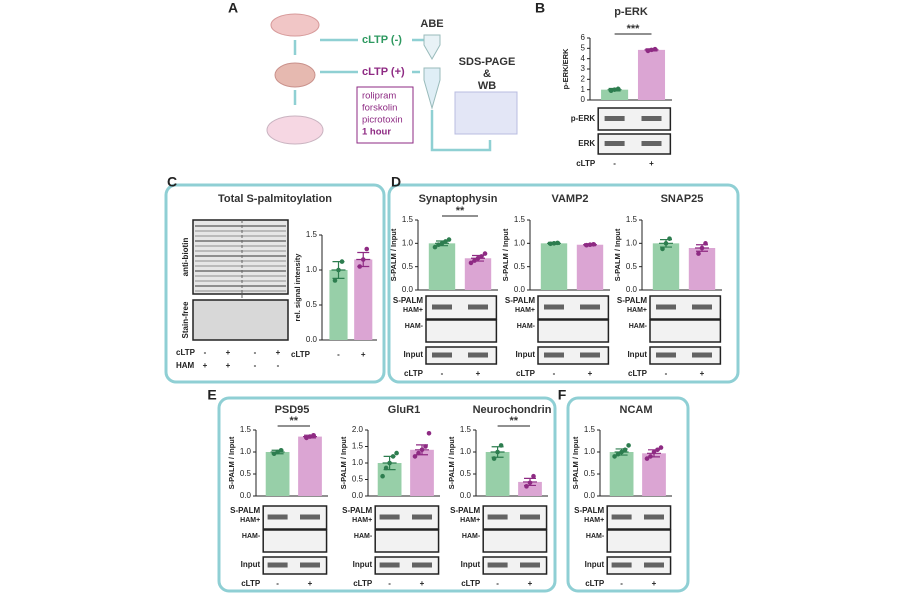 The image size is (900, 594). Describe the element at coordinates (408, 300) in the screenshot. I see `blot-label: S-PALM` at that location.